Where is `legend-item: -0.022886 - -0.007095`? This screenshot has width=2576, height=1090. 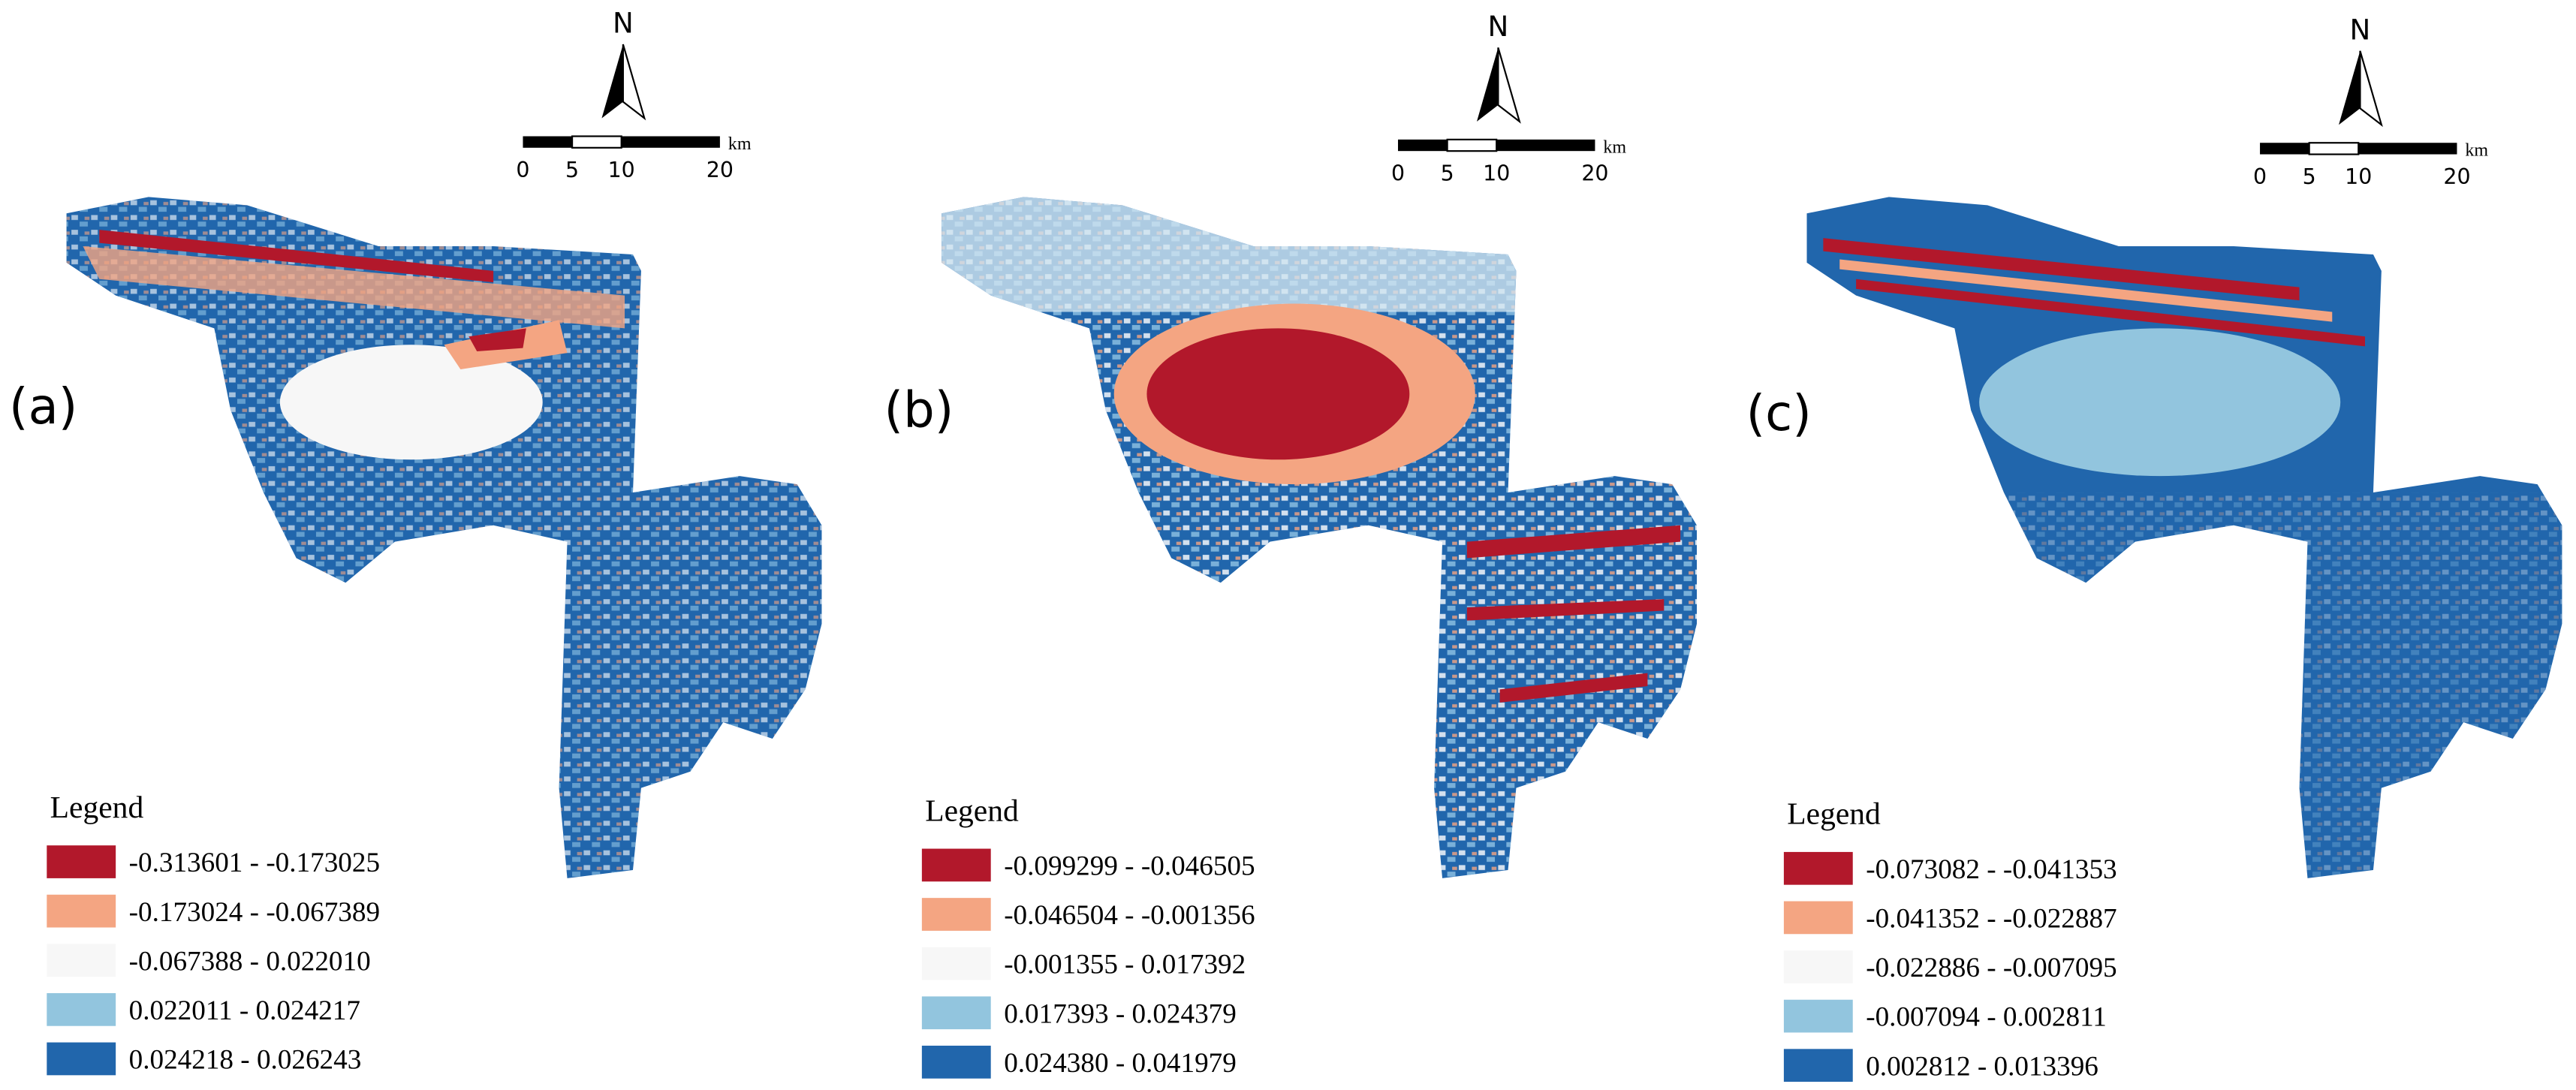
legend-item: -0.022886 - -0.007095 is located at coordinates (1991, 968).